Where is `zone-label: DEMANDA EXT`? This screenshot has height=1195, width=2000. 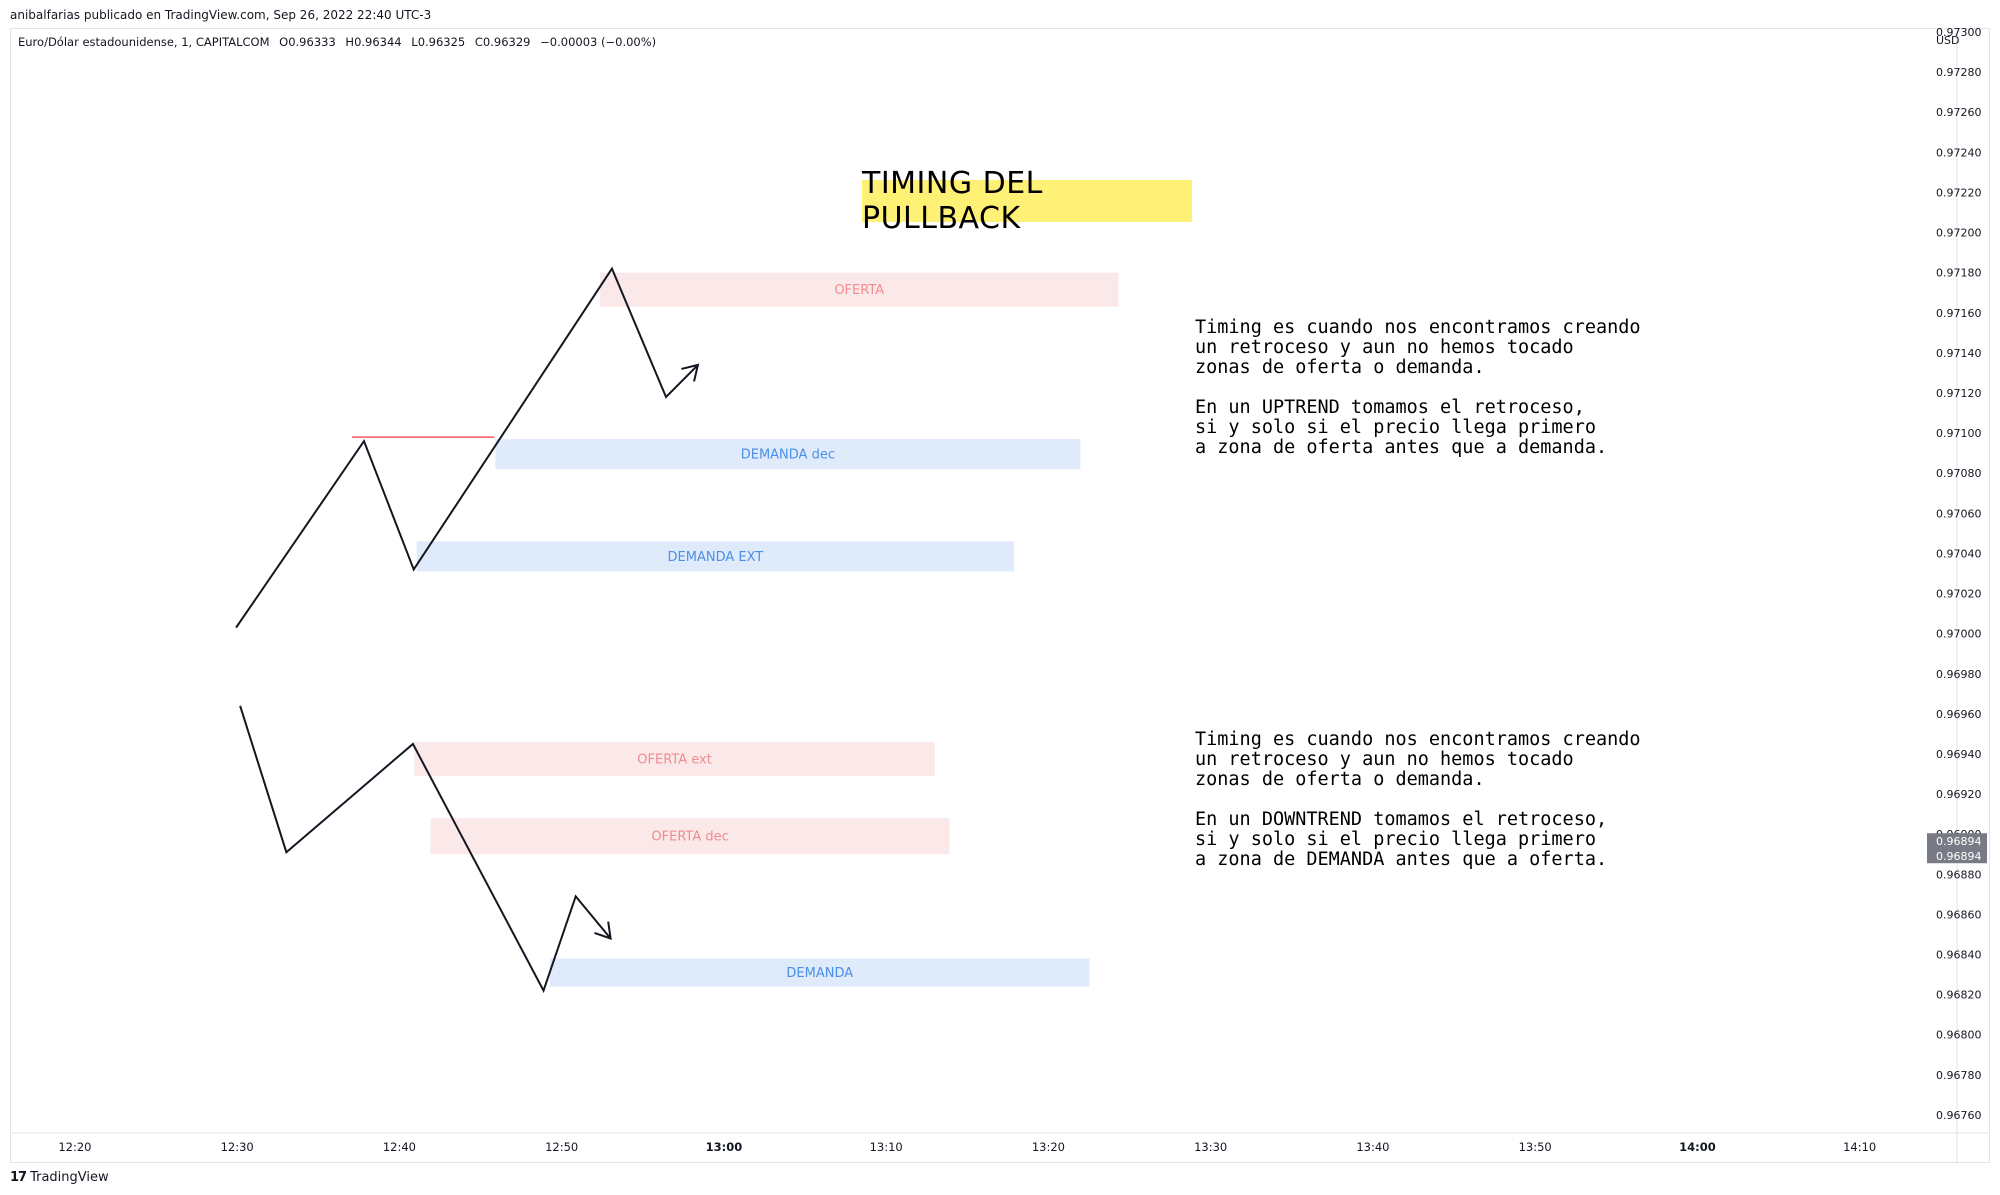 zone-label: DEMANDA EXT is located at coordinates (716, 557).